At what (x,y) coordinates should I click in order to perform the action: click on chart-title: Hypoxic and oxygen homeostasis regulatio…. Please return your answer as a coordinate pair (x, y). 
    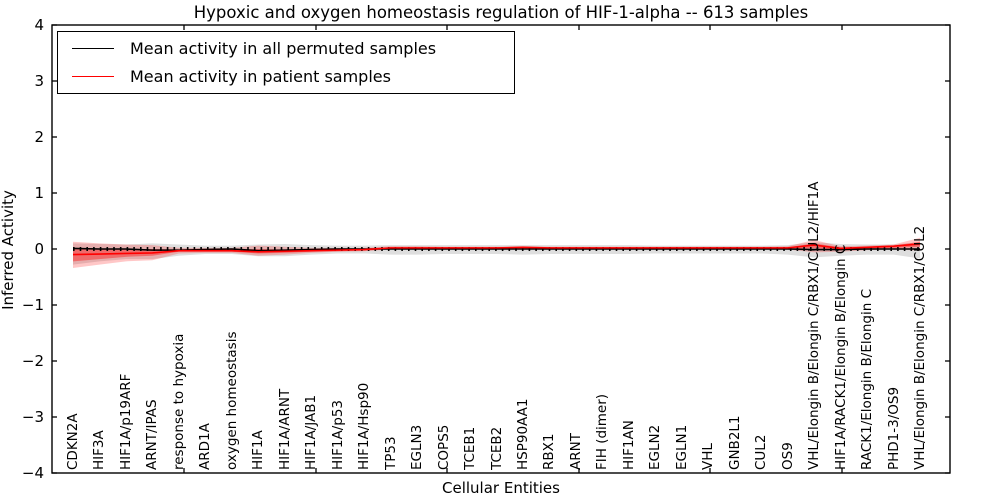
    Looking at the image, I should click on (501, 12).